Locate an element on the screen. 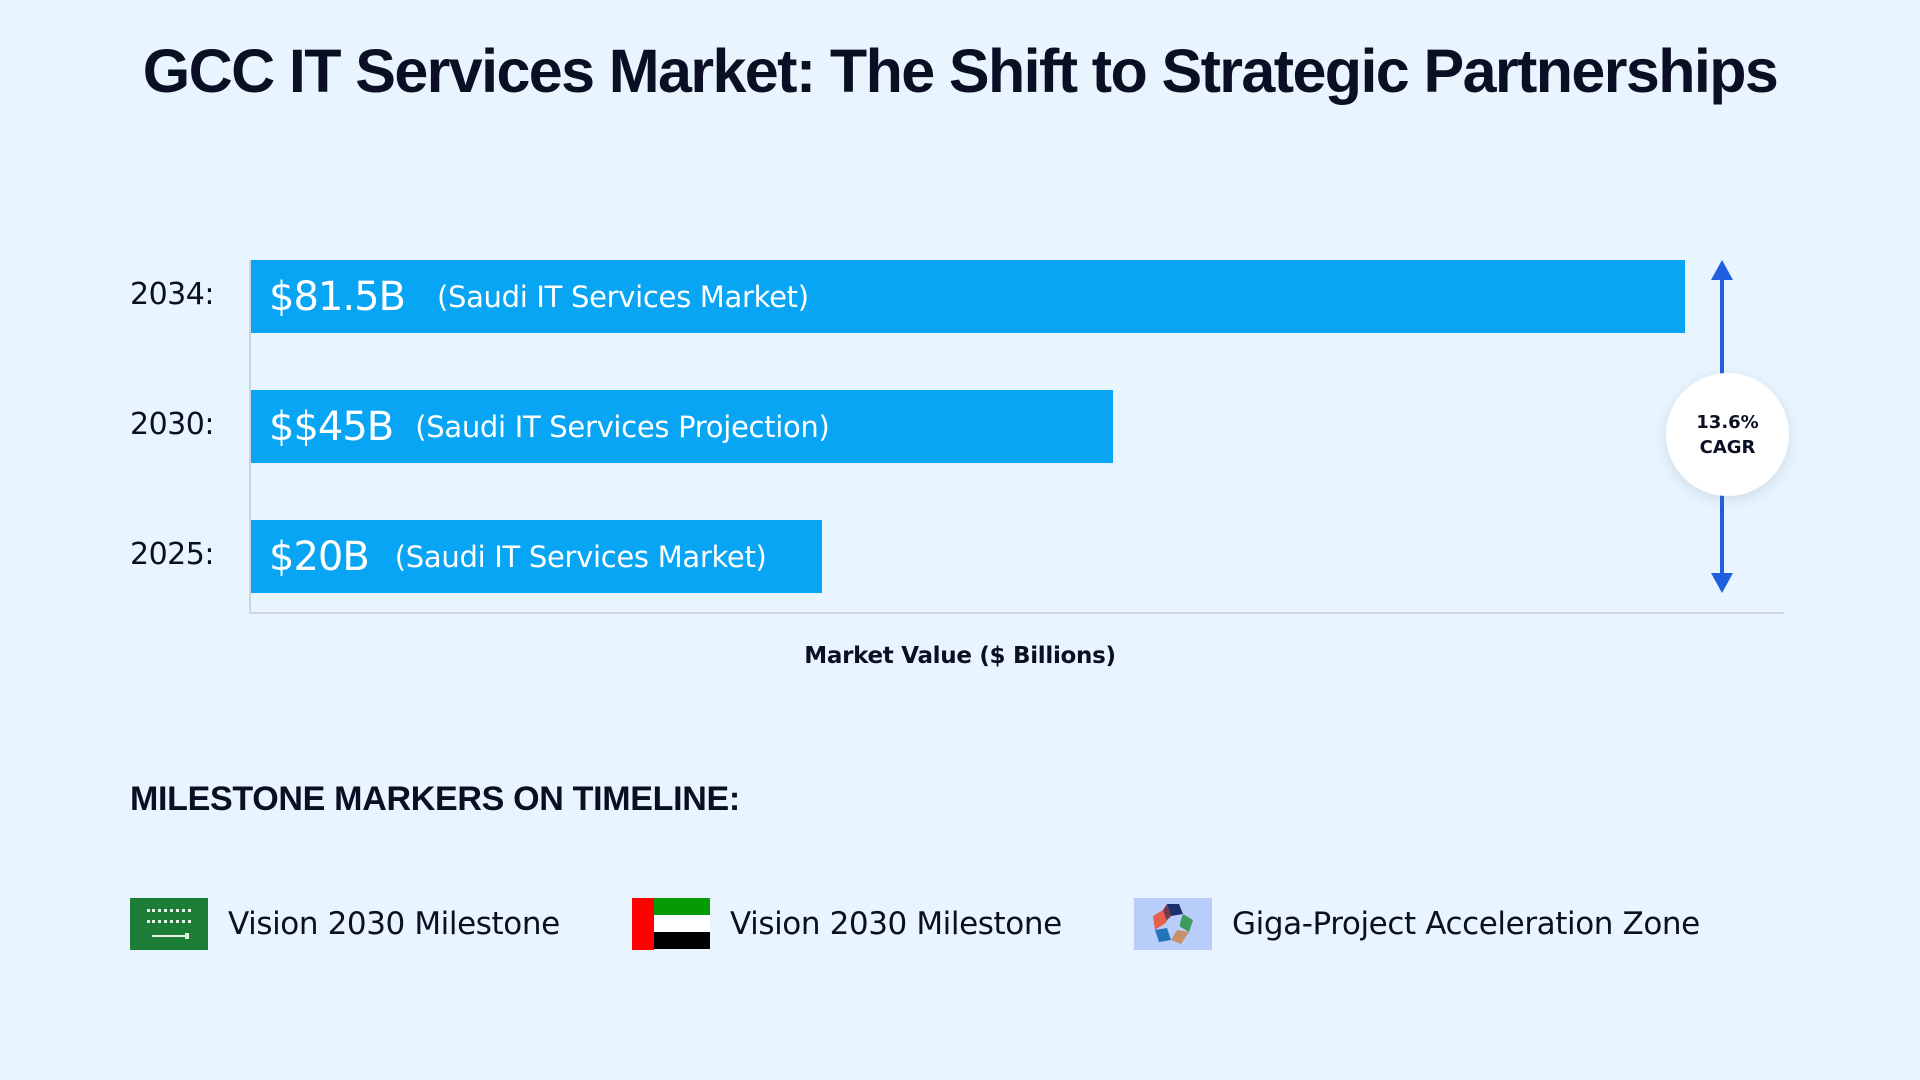  bar-value-2025: $20B is located at coordinates (319, 556).